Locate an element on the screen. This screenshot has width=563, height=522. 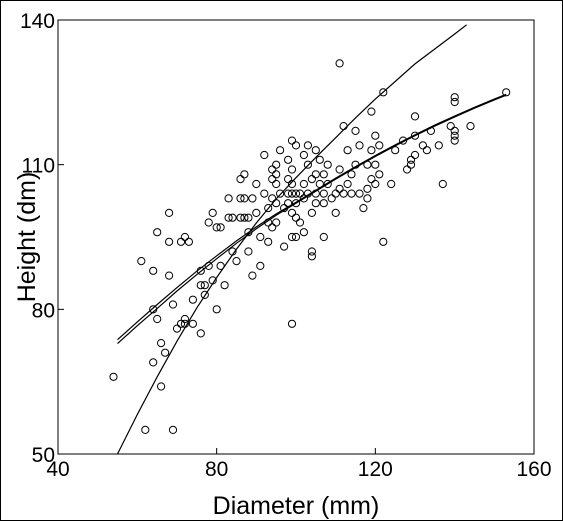
x-tick-label: 160 is located at coordinates (533, 469).